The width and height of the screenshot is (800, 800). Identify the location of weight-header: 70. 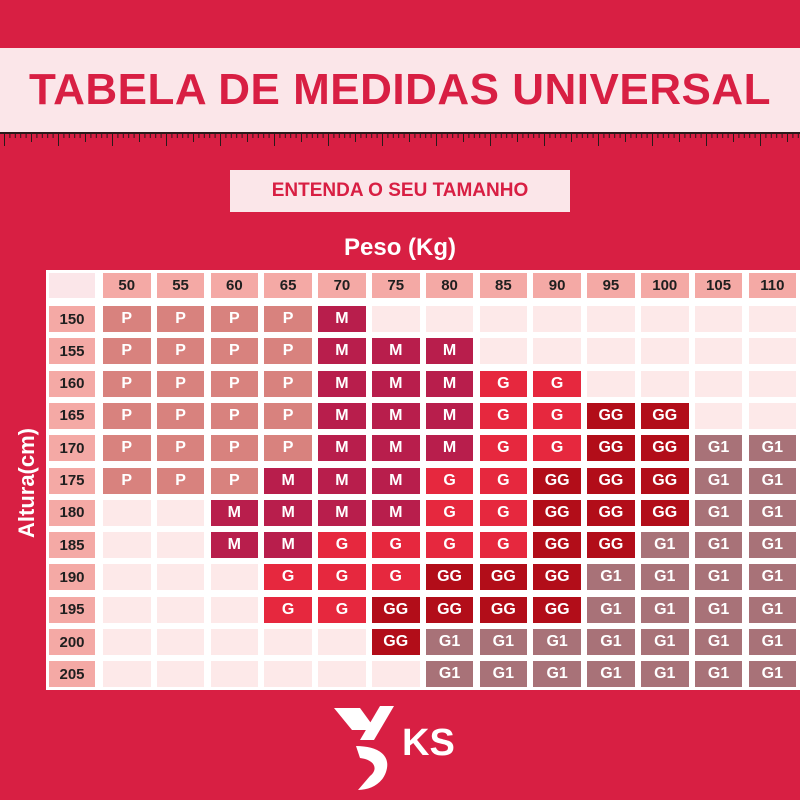
(342, 285).